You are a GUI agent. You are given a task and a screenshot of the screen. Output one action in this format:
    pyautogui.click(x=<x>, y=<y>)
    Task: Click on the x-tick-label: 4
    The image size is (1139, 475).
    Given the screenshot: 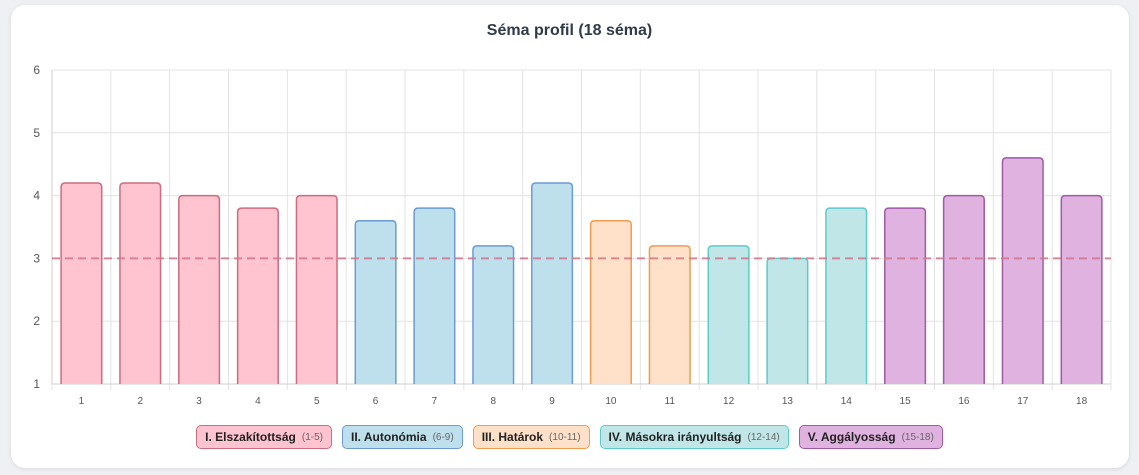 What is the action you would take?
    pyautogui.click(x=258, y=401)
    